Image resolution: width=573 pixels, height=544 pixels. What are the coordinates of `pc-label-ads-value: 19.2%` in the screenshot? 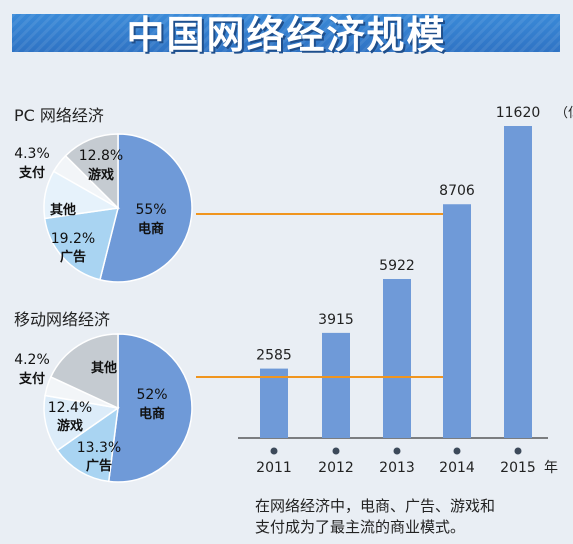 It's located at (73, 239).